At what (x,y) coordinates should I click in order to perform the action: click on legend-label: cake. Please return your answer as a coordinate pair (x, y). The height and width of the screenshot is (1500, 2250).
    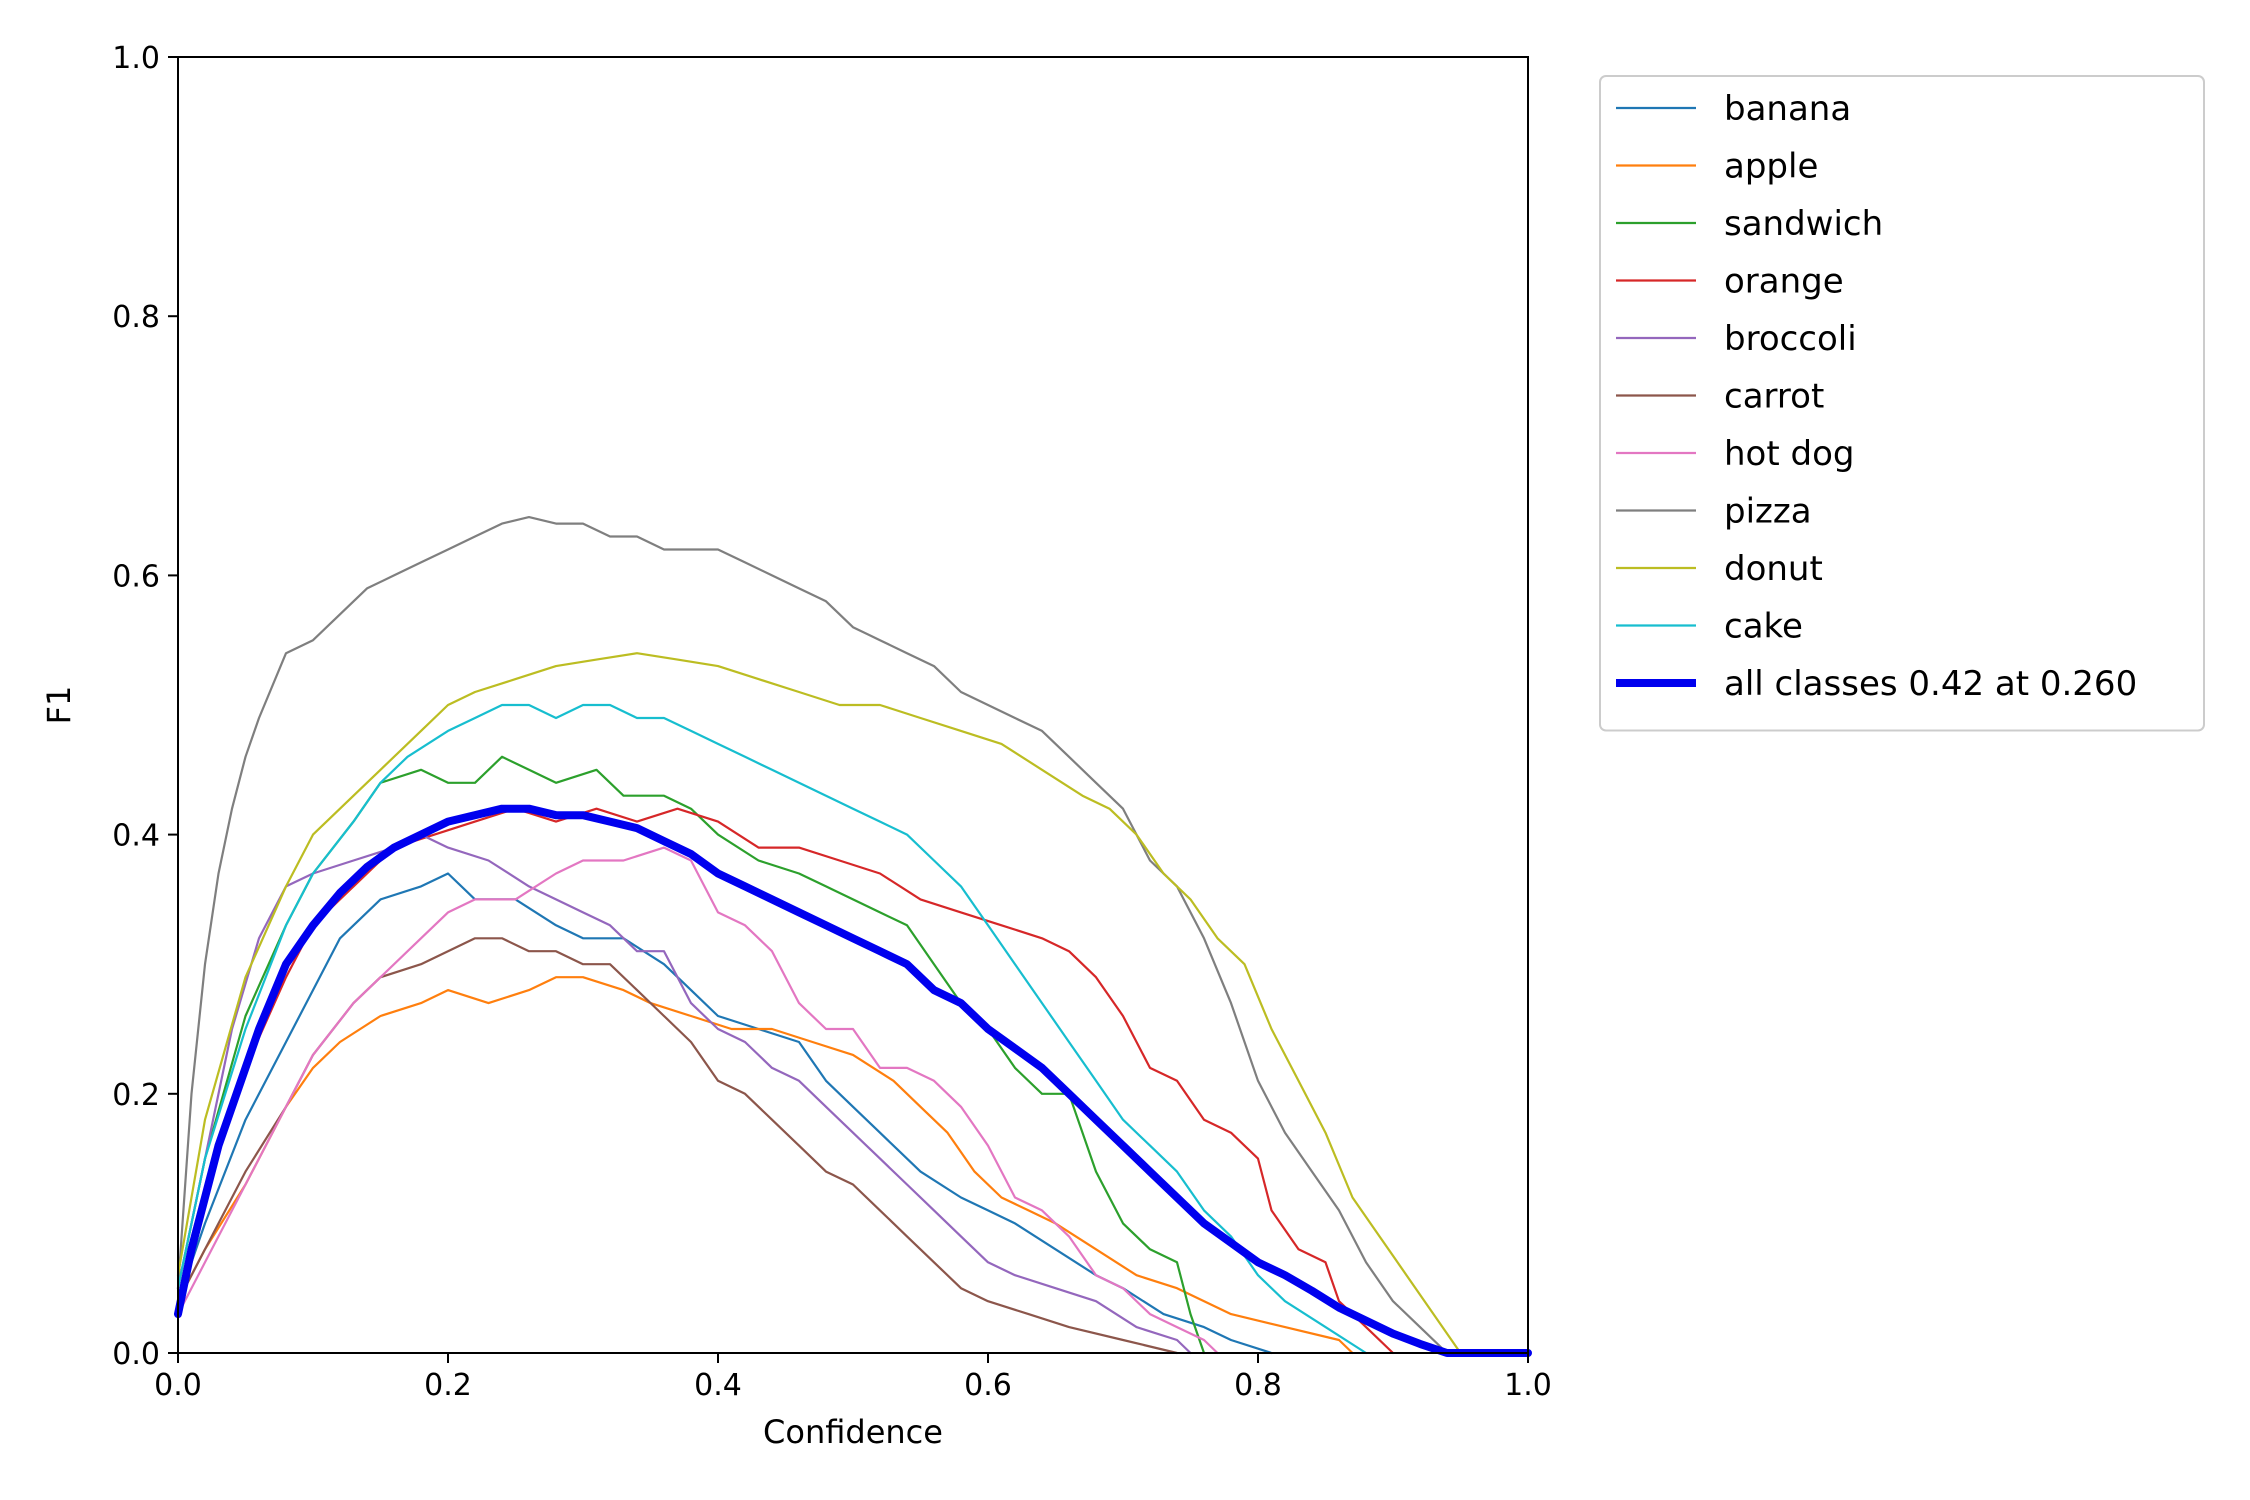
    Looking at the image, I should click on (1763, 627).